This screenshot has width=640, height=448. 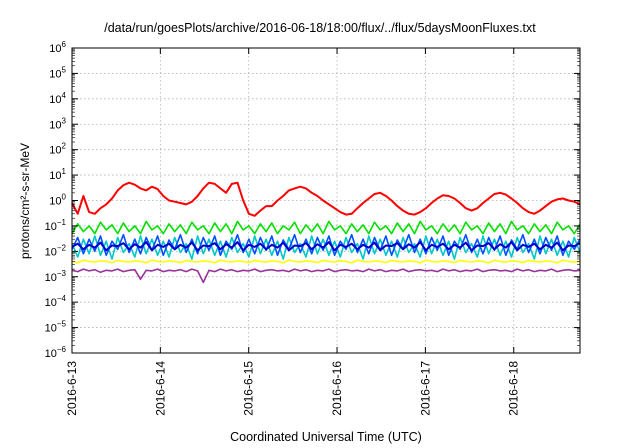 What do you see at coordinates (56, 301) in the screenshot?
I see `y-tick-label: 10⁻⁴` at bounding box center [56, 301].